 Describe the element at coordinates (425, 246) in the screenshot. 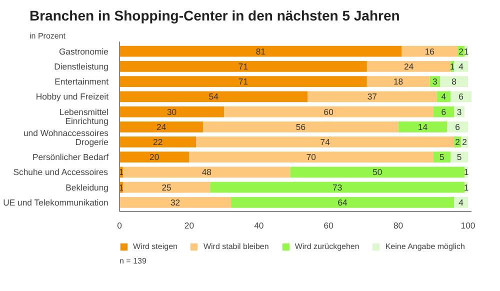

I see `legend-label: Keine Angabe möglich` at that location.